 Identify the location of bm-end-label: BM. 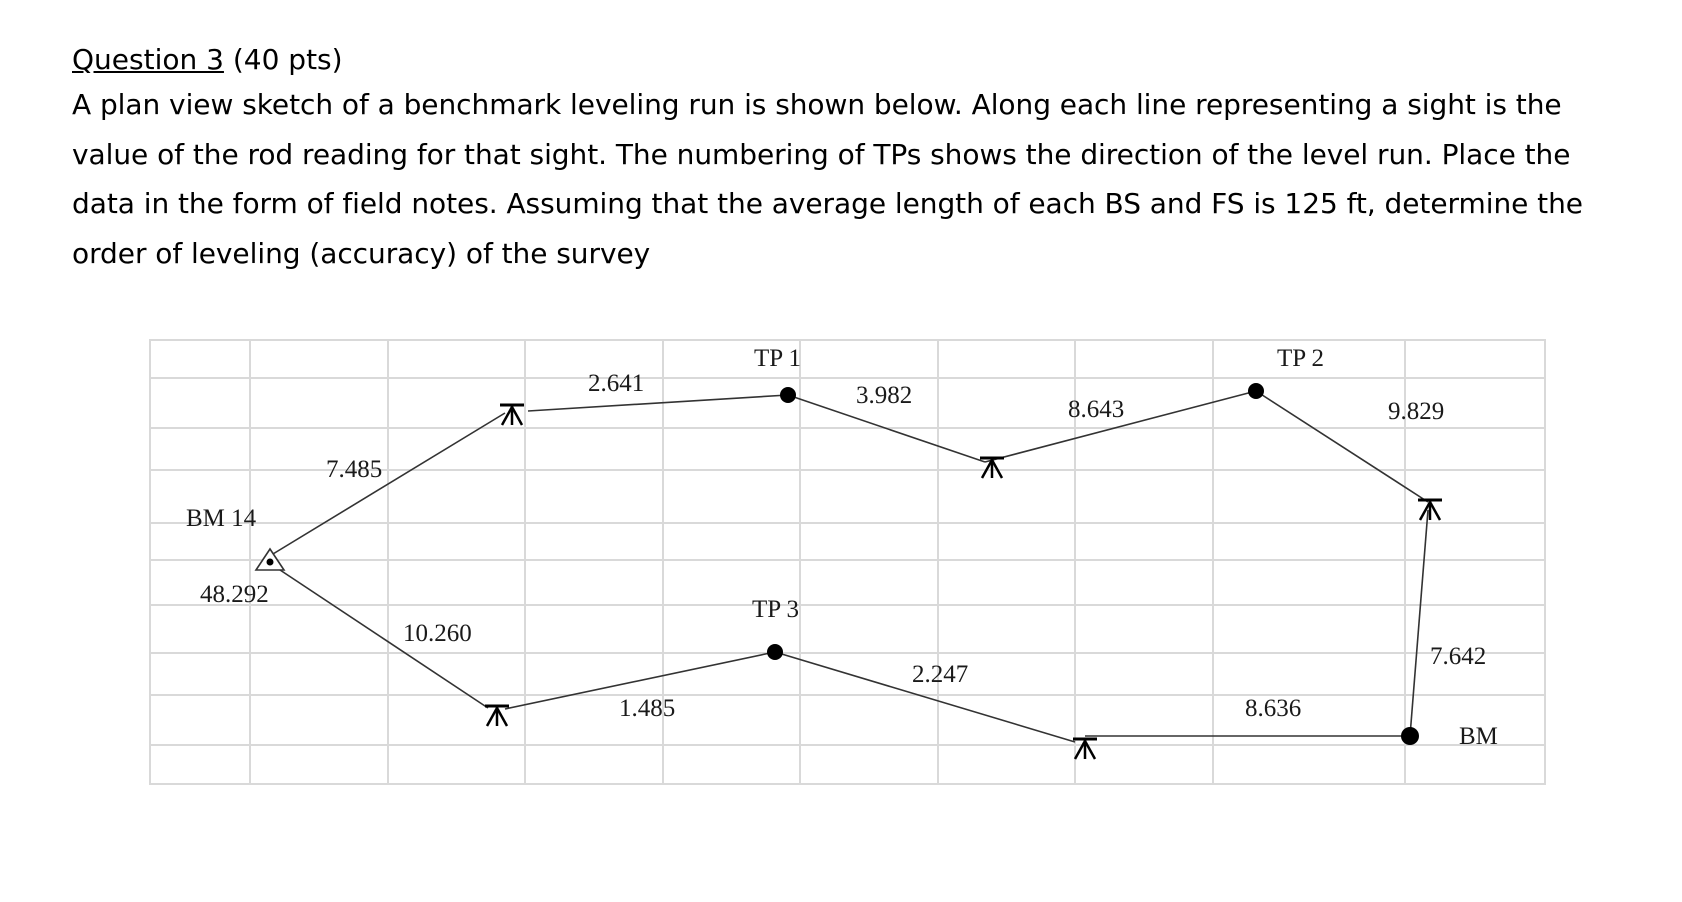
(1478, 736).